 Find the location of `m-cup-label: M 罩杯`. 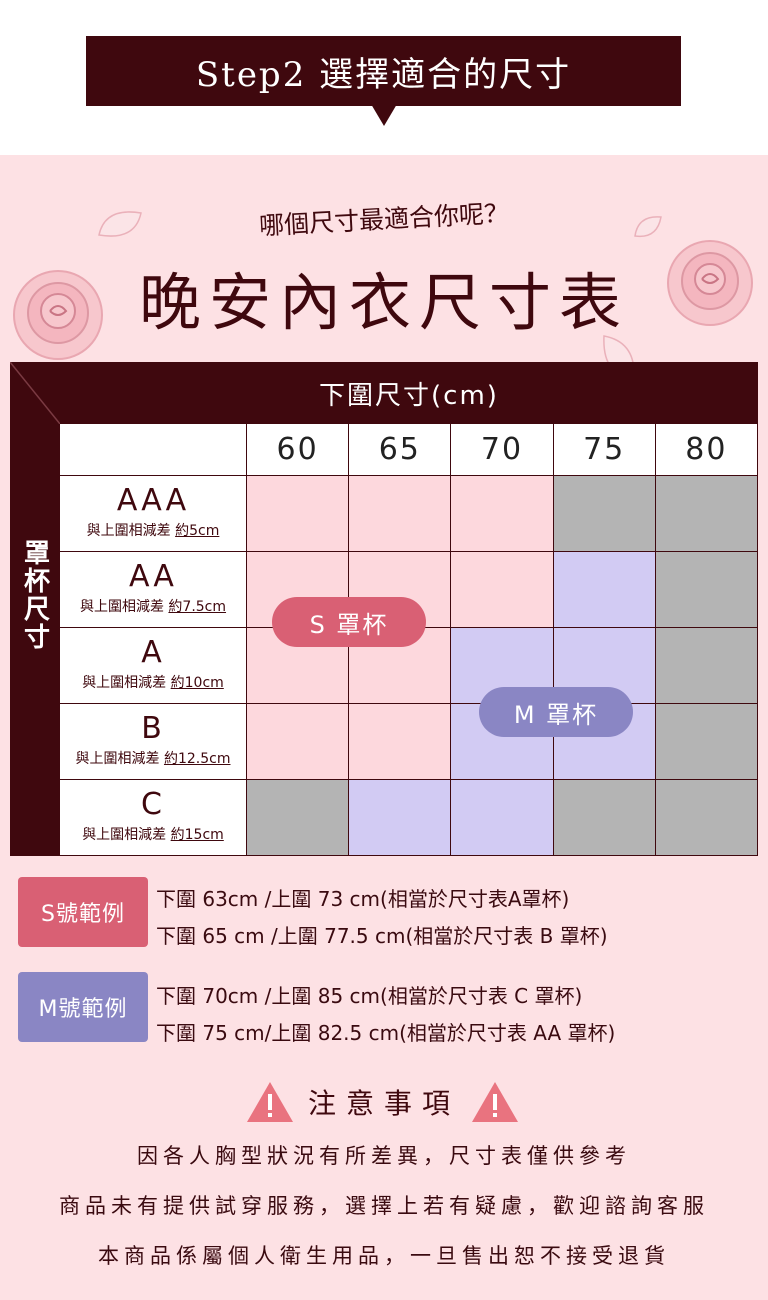

m-cup-label: M 罩杯 is located at coordinates (556, 712).